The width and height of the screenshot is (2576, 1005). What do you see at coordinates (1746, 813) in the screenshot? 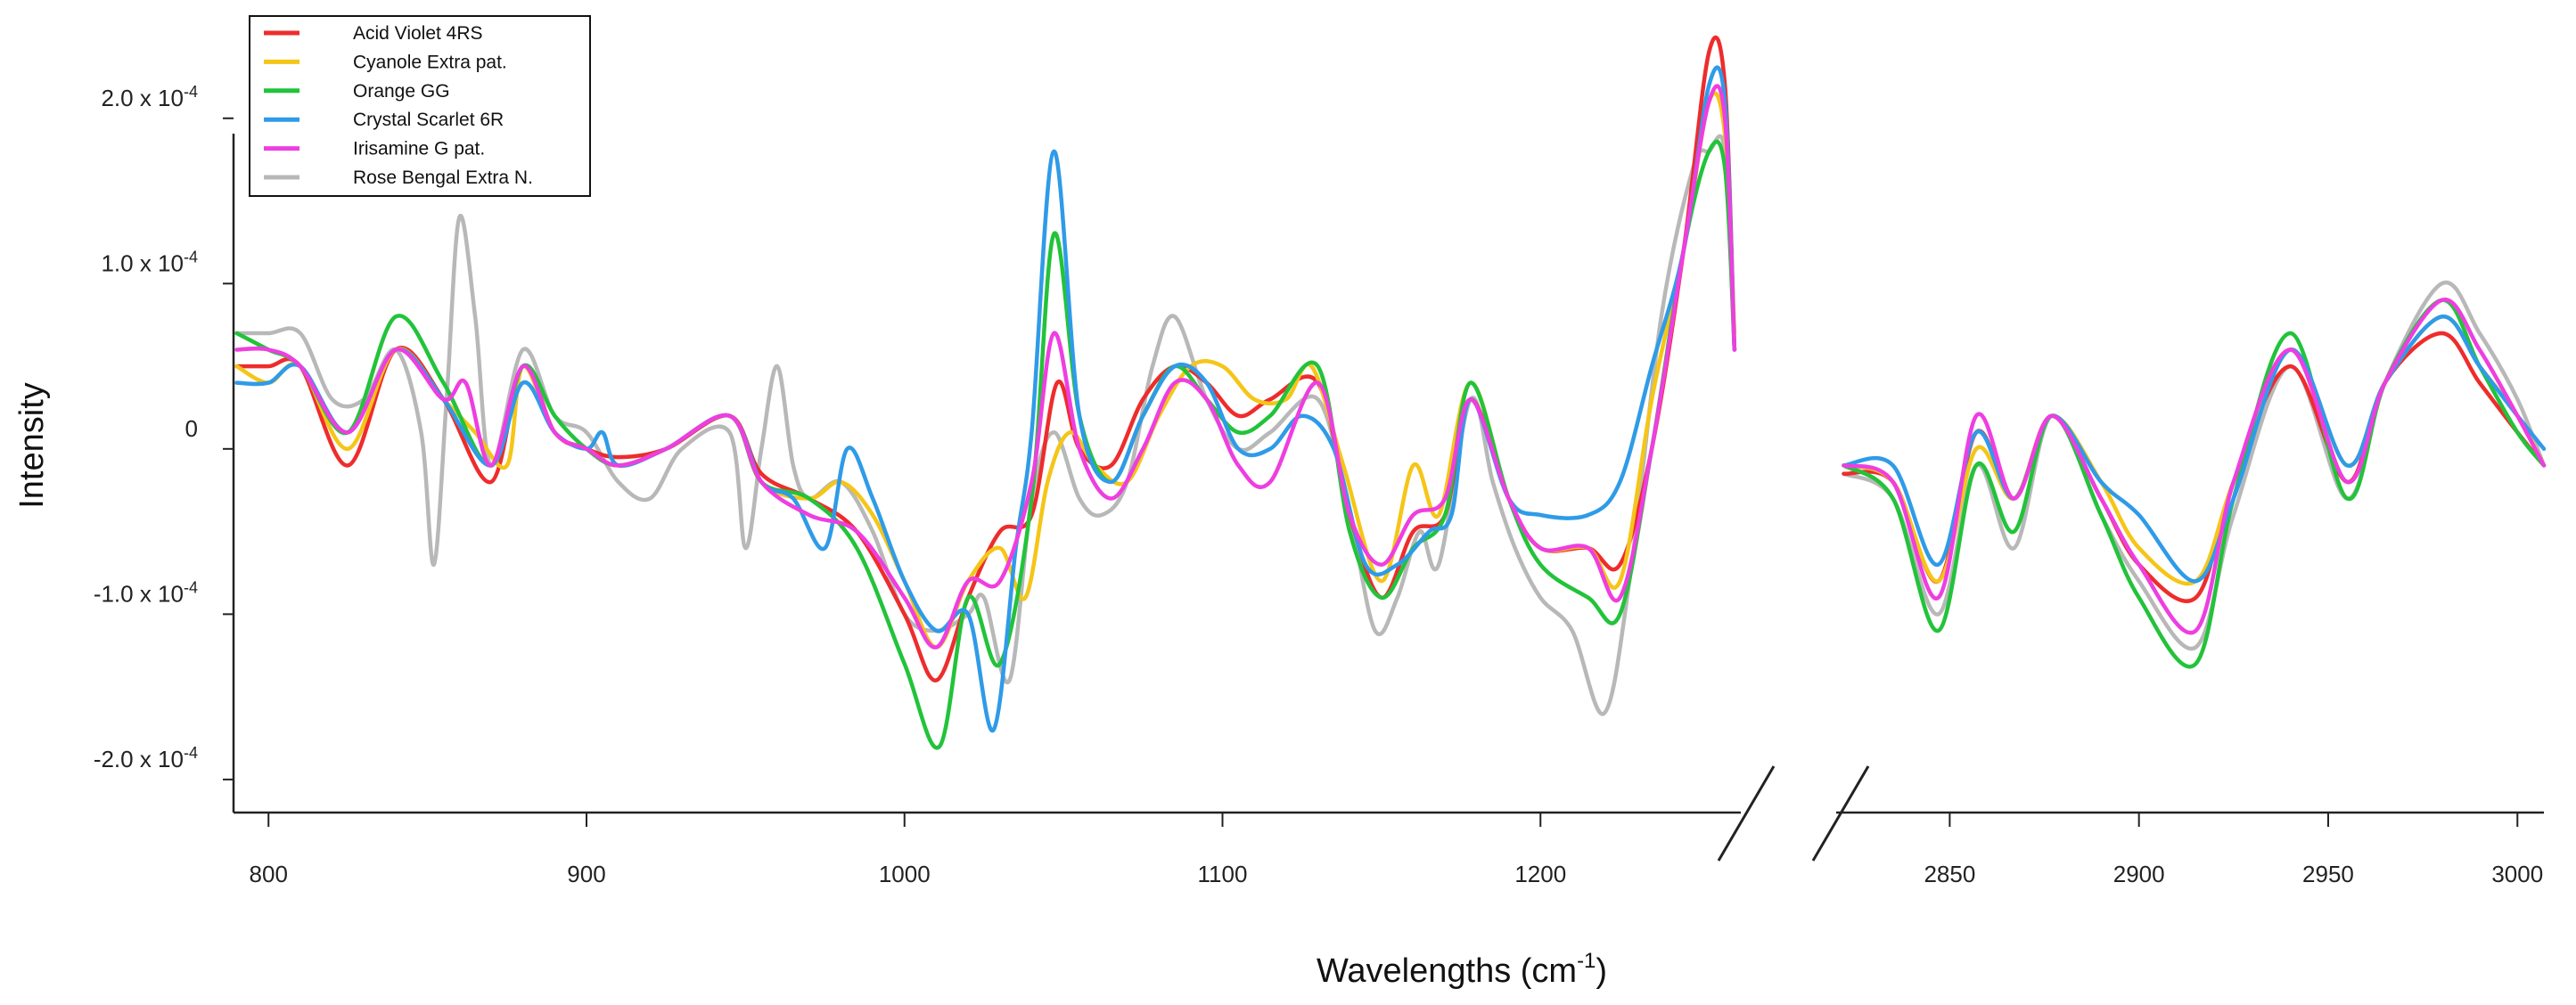
I see `break-slash-left` at bounding box center [1746, 813].